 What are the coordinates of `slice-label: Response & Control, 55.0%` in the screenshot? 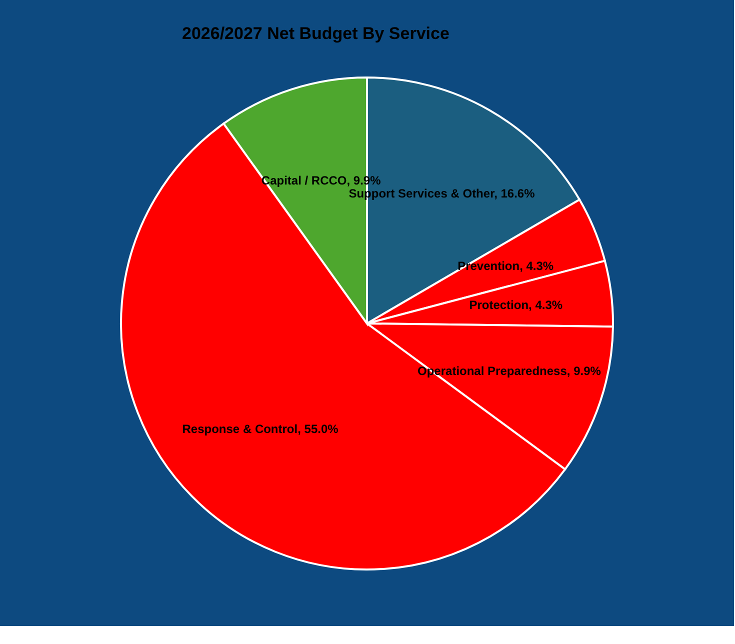 It's located at (260, 429).